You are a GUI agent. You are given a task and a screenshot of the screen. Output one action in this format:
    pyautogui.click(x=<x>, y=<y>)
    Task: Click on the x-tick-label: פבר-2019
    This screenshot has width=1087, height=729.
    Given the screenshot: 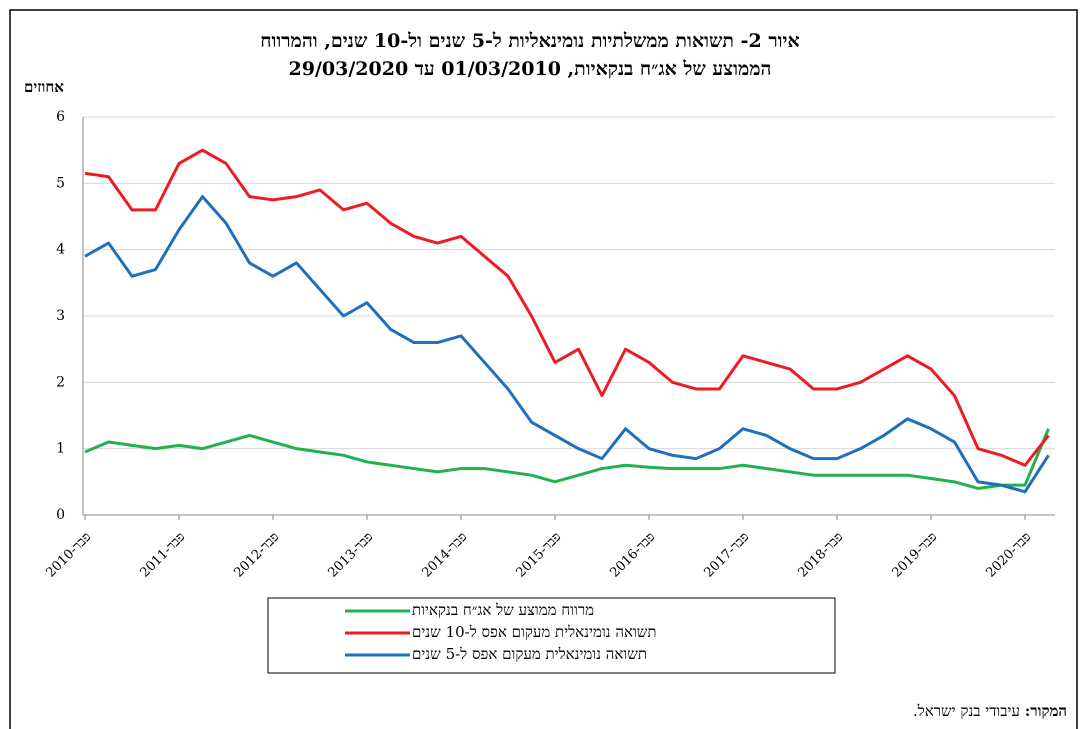 What is the action you would take?
    pyautogui.click(x=914, y=555)
    